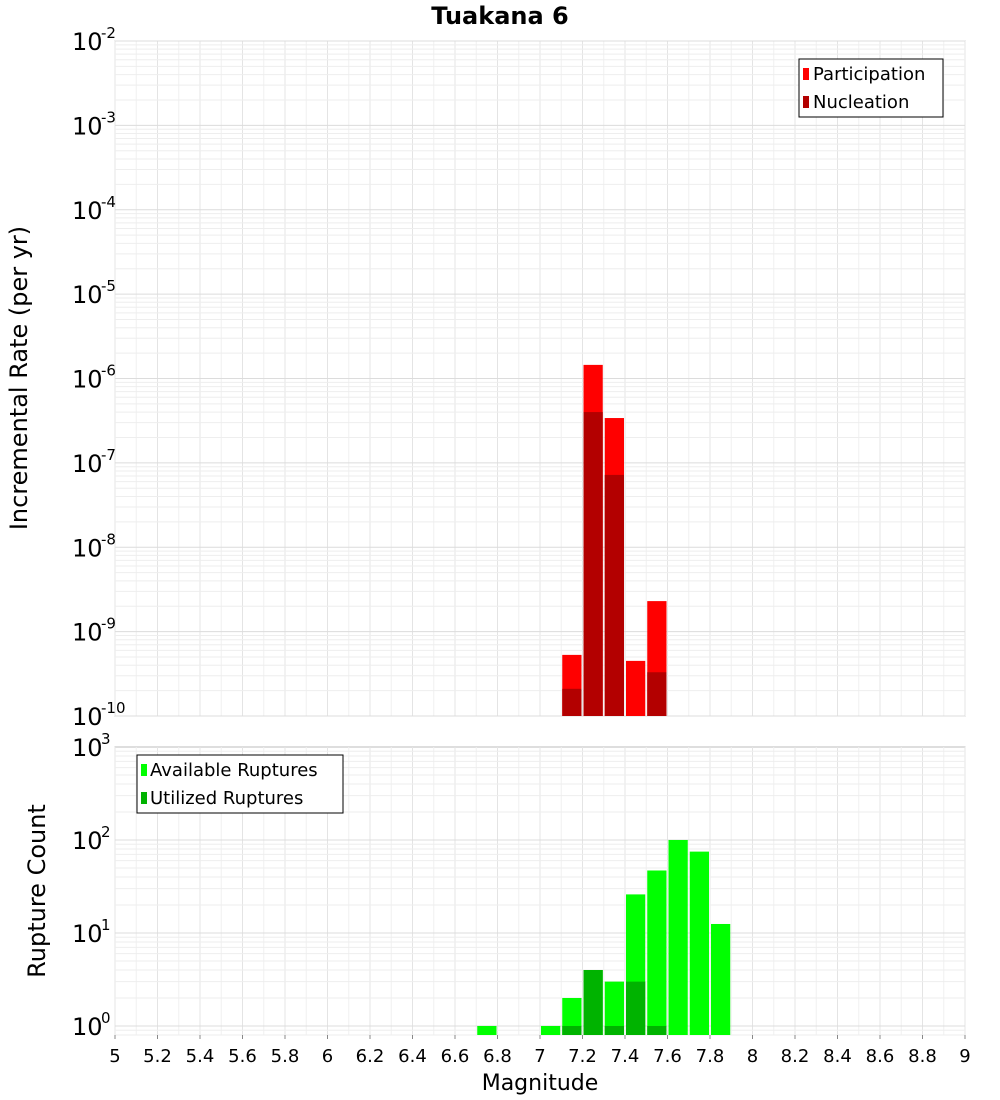 The image size is (1000, 1100). I want to click on count-bars, so click(604, 937).